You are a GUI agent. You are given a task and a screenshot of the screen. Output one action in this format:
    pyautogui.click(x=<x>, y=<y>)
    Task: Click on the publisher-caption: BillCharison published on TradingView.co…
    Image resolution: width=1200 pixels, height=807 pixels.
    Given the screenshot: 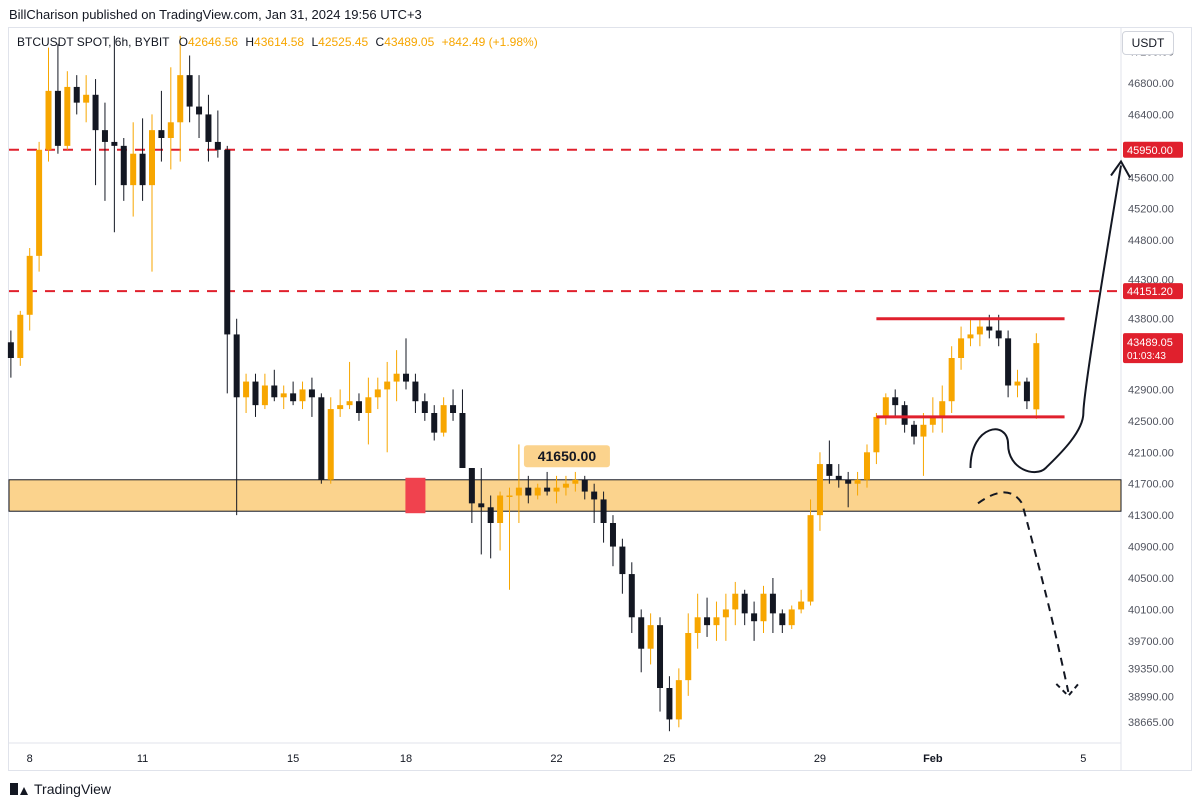 What is the action you would take?
    pyautogui.click(x=215, y=14)
    